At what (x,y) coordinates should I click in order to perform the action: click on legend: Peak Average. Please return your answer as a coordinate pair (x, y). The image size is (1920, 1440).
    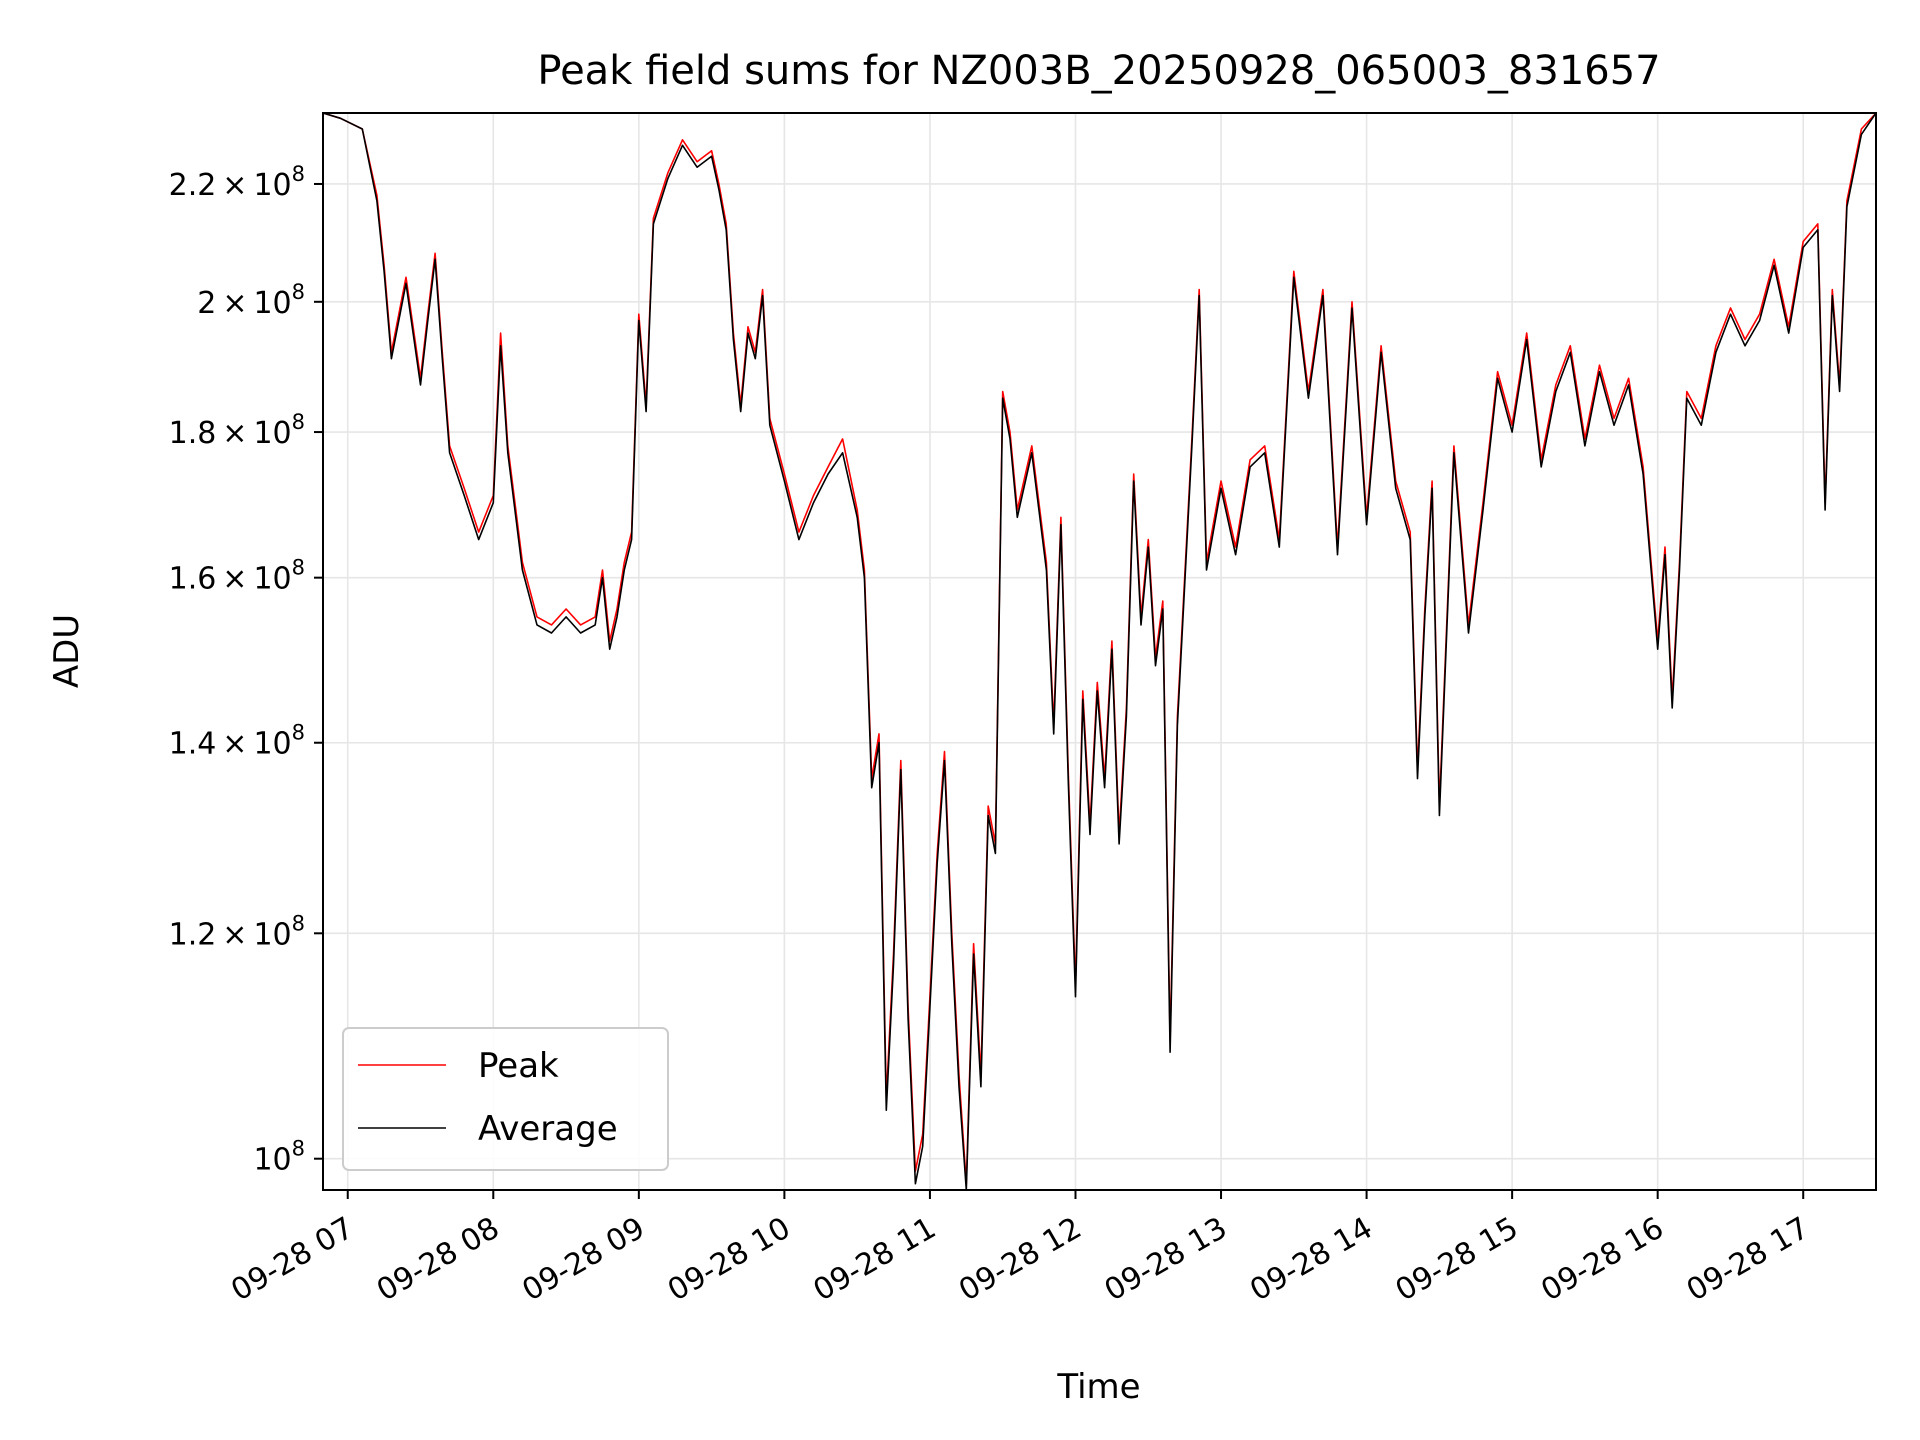
    Looking at the image, I should click on (505, 1099).